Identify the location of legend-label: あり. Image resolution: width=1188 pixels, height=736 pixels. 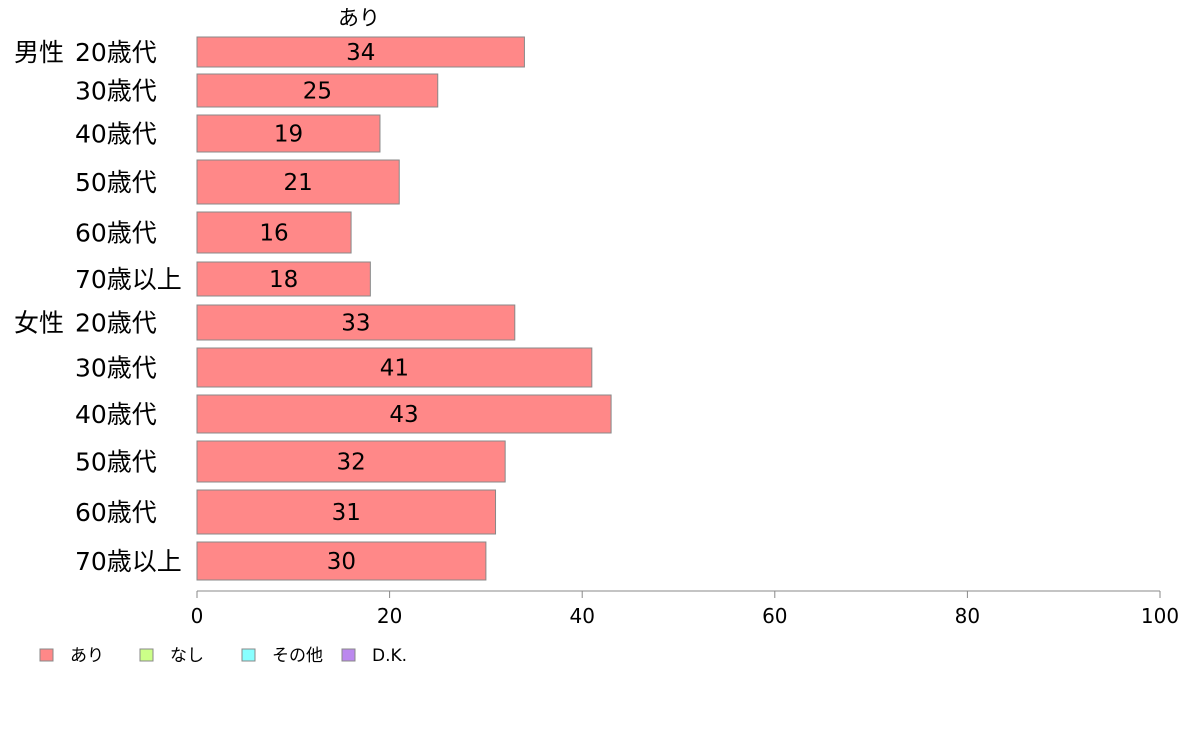
(87, 656).